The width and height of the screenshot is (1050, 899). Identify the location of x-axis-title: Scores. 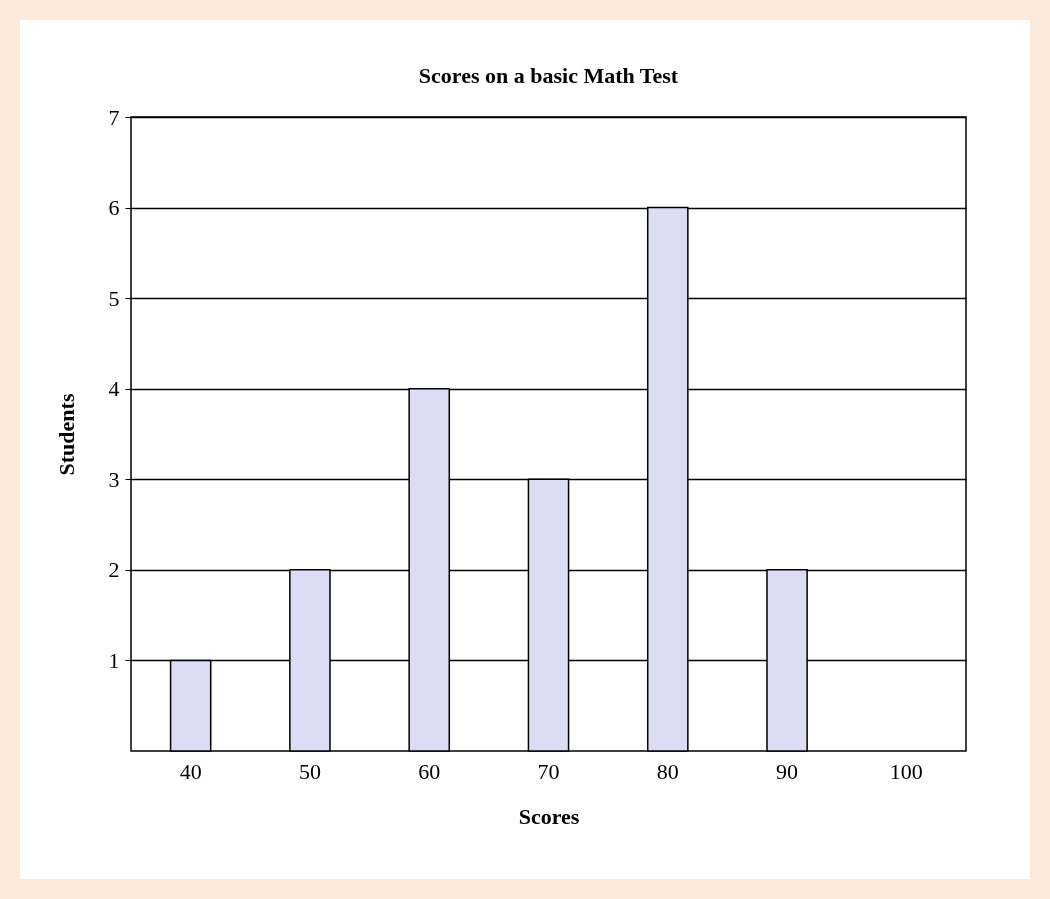
(549, 816).